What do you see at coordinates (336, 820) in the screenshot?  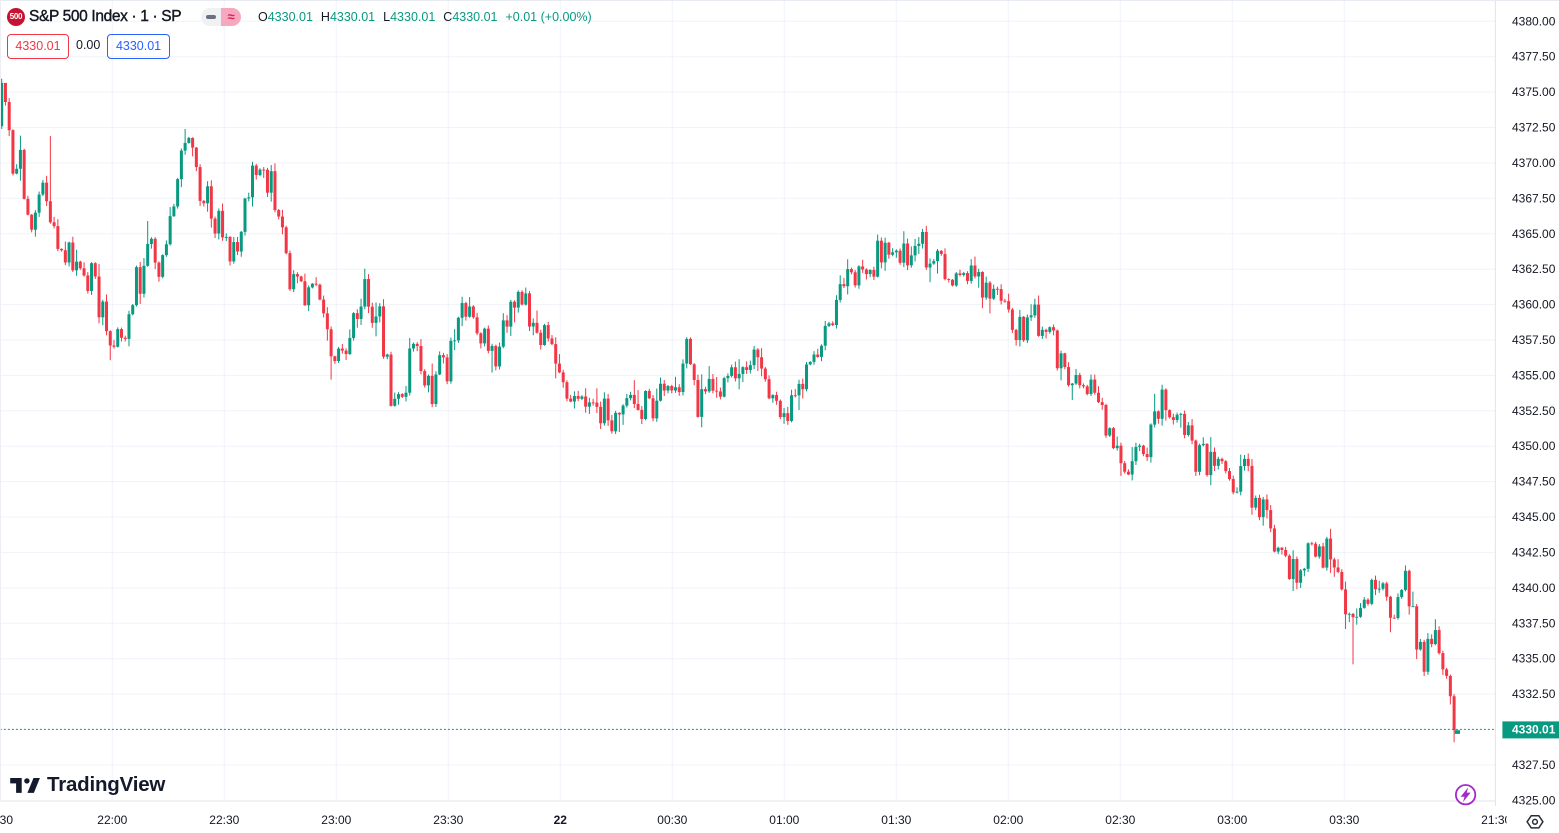 I see `svg-text: 23:00` at bounding box center [336, 820].